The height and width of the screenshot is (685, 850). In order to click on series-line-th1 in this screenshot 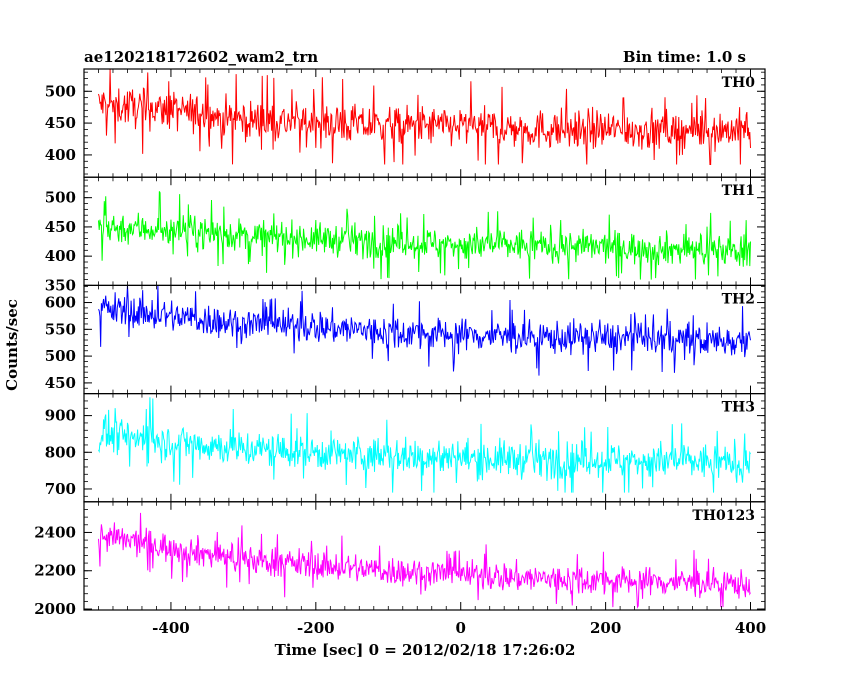, I will do `click(424, 235)`.